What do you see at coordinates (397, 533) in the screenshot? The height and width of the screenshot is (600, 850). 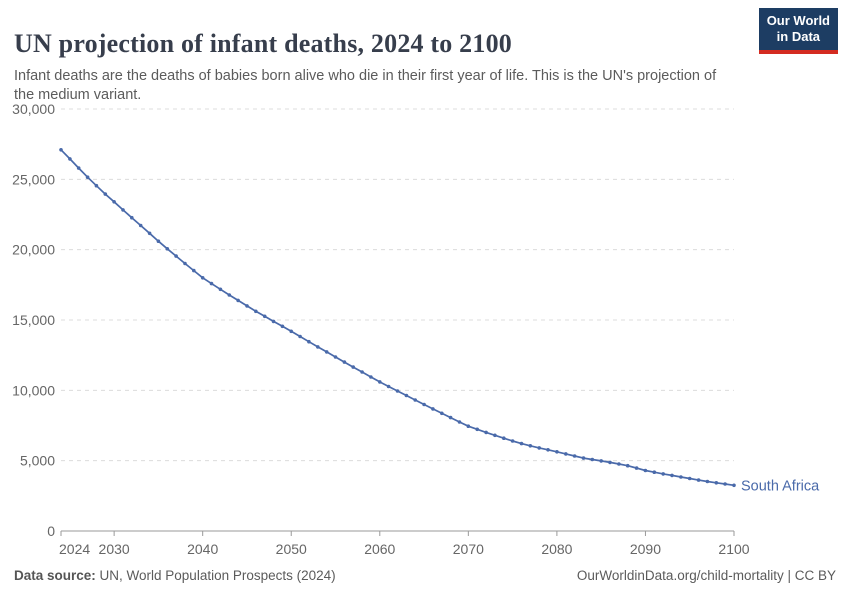 I see `x-axis` at bounding box center [397, 533].